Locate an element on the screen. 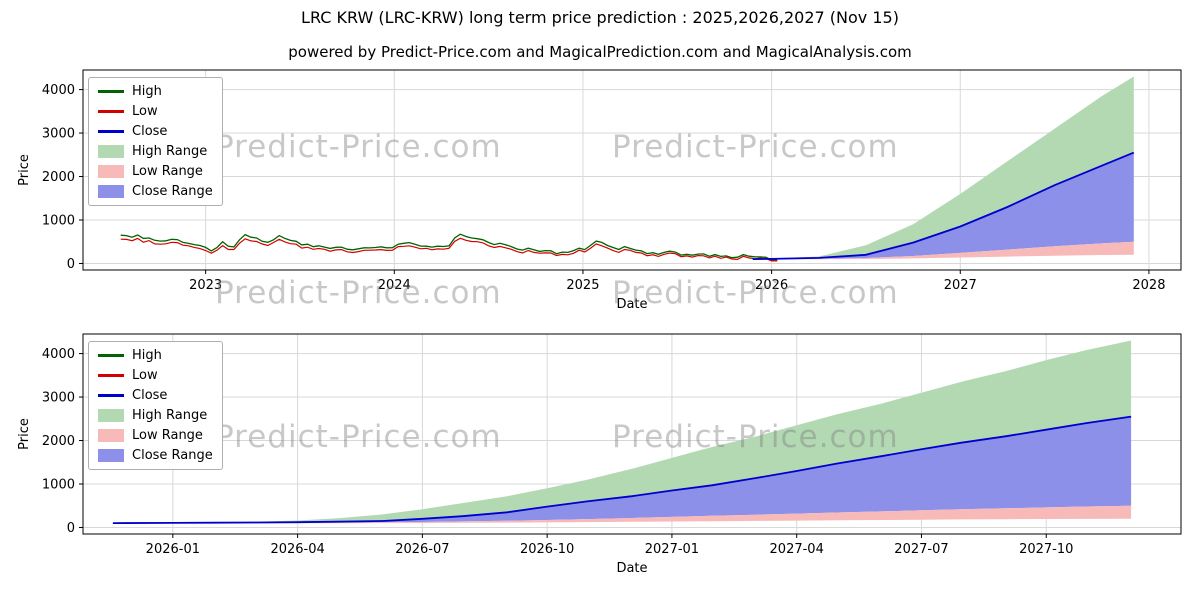 Image resolution: width=1200 pixels, height=600 pixels. x-tick-label: 2025 is located at coordinates (582, 285).